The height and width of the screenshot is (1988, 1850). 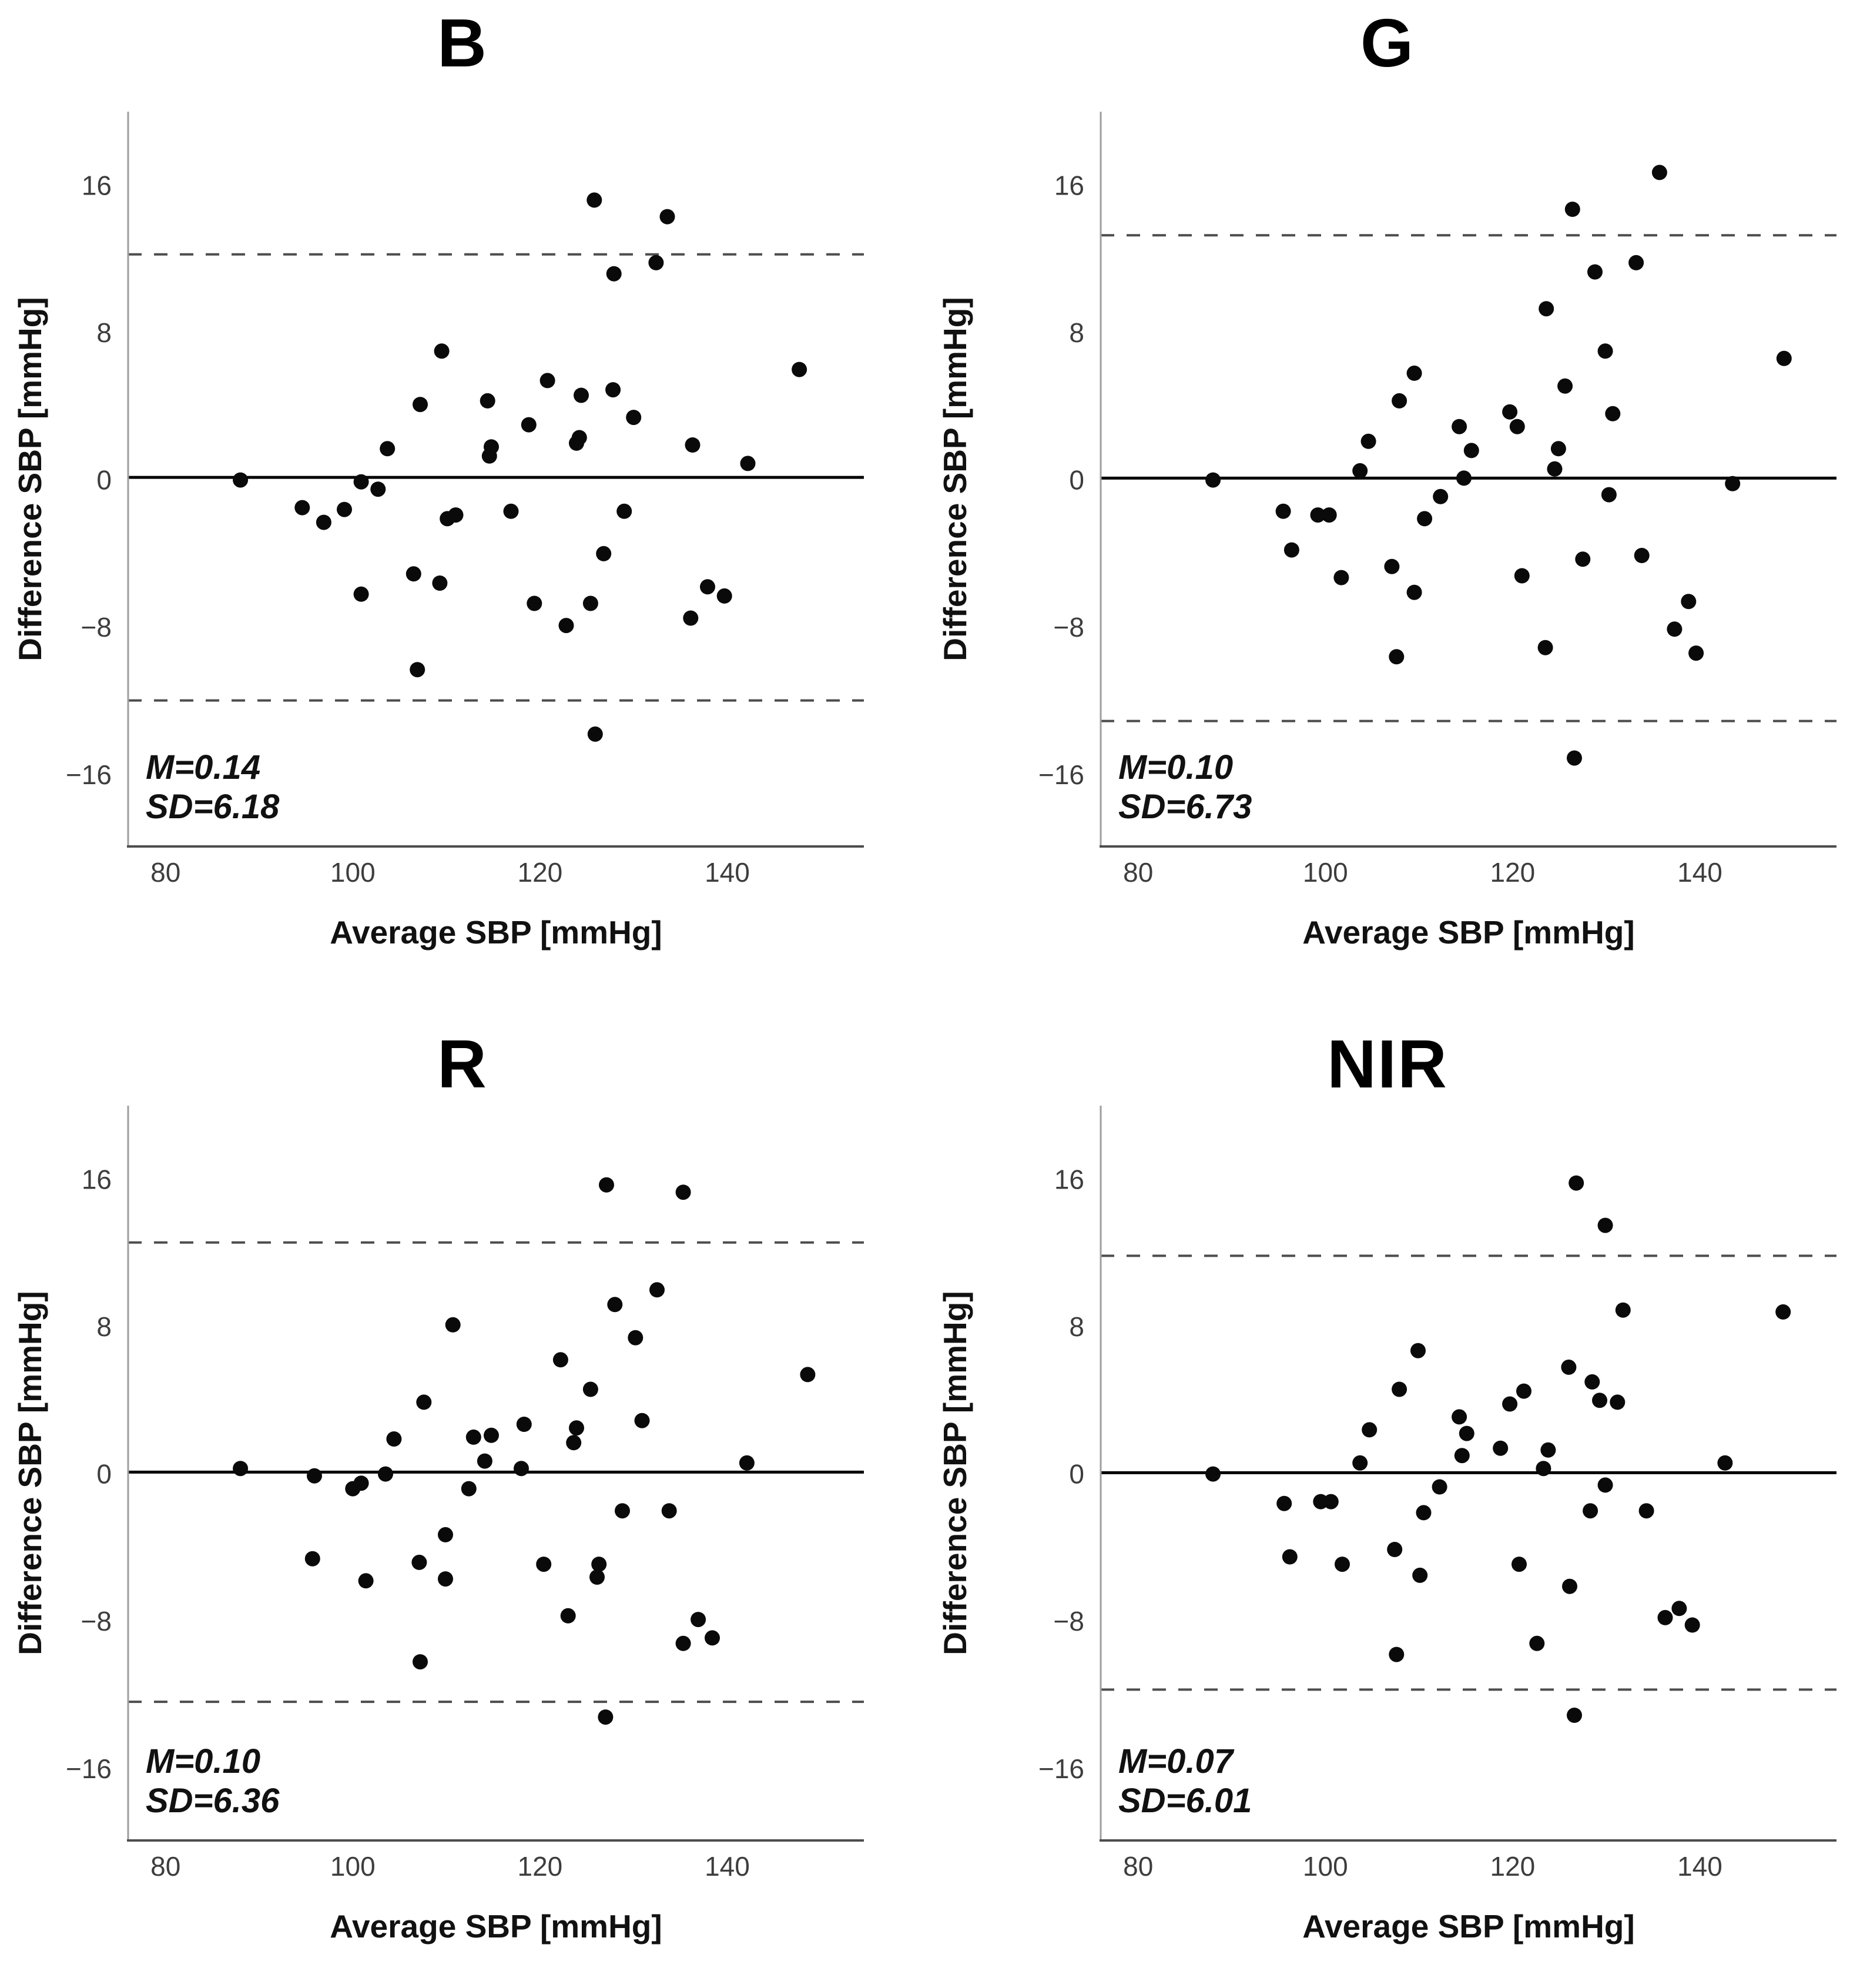 What do you see at coordinates (1185, 1801) in the screenshot?
I see `annotation-sd: SD=6.01` at bounding box center [1185, 1801].